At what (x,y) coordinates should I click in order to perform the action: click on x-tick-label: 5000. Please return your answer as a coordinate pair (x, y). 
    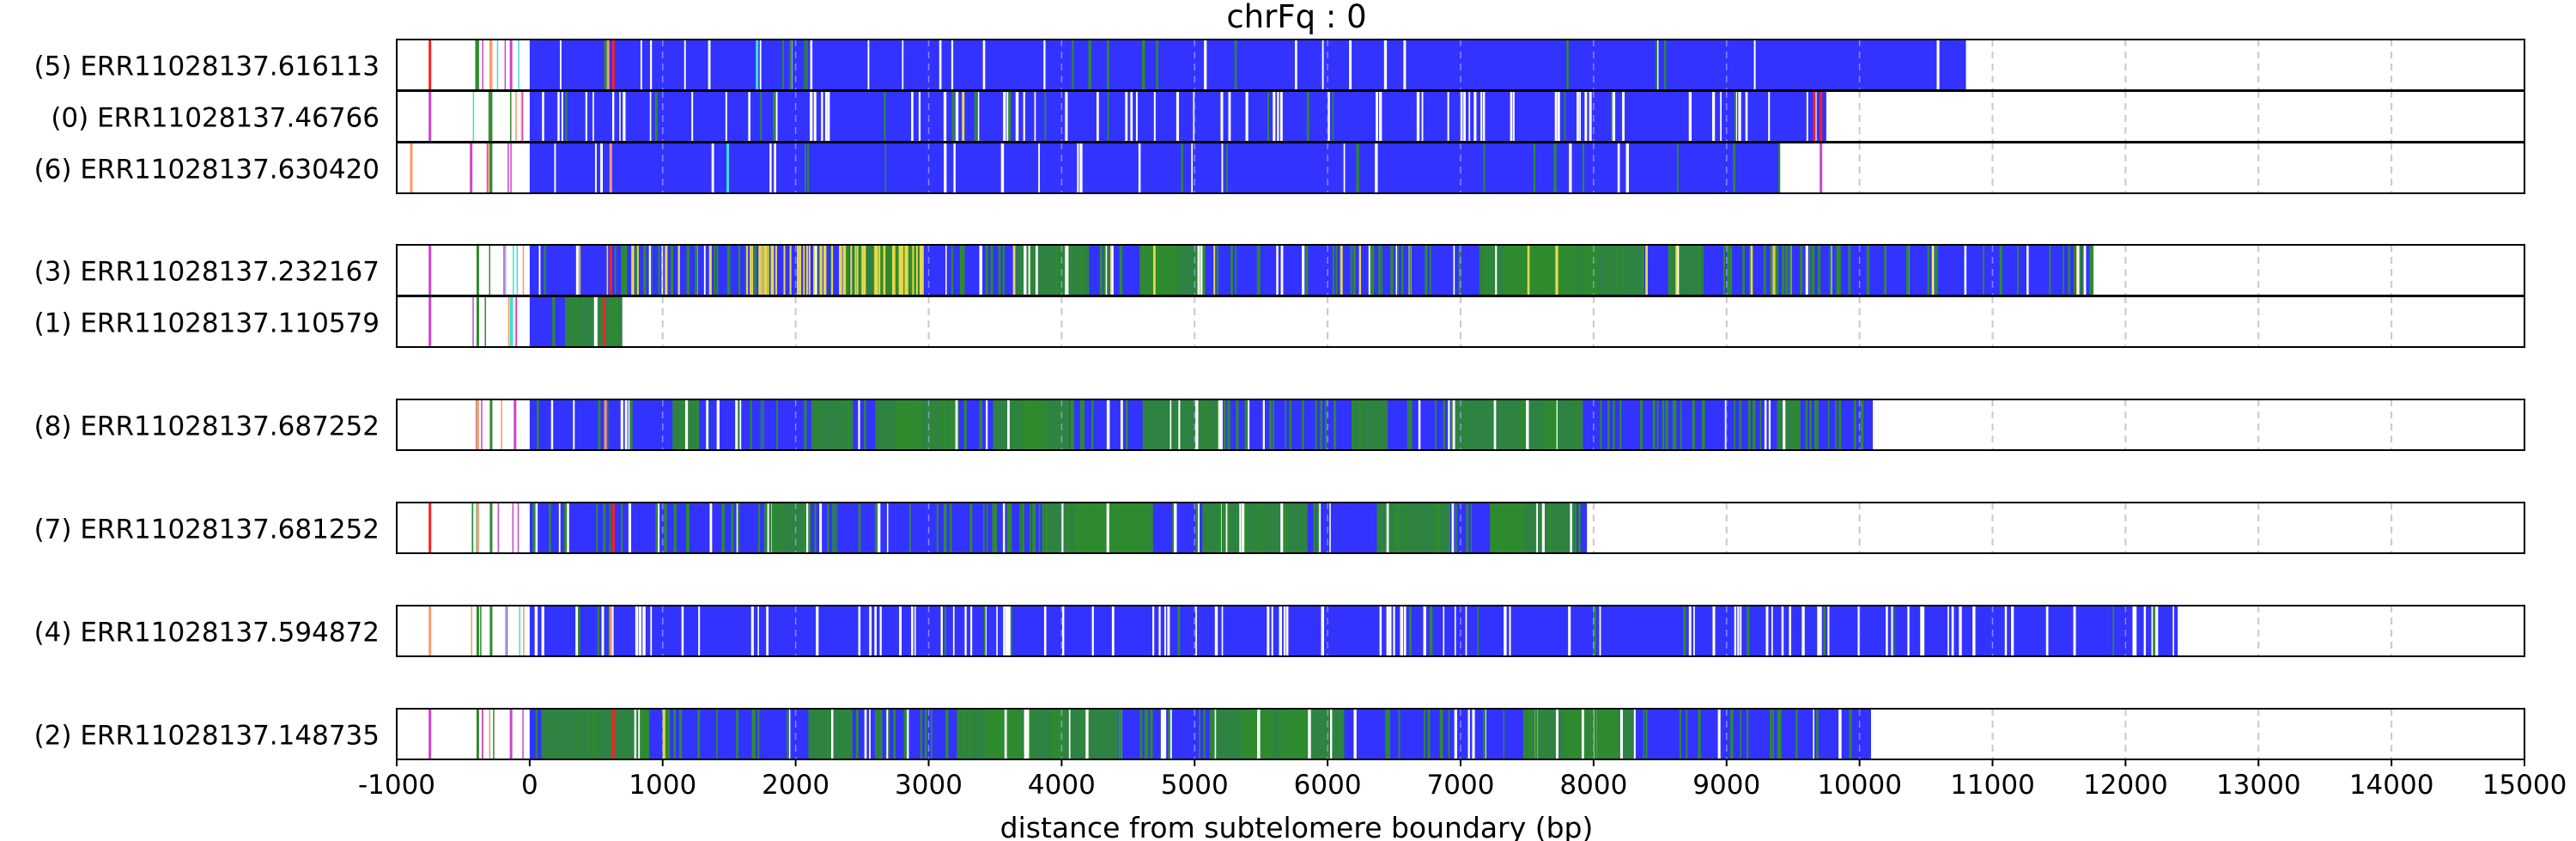
    Looking at the image, I should click on (1195, 786).